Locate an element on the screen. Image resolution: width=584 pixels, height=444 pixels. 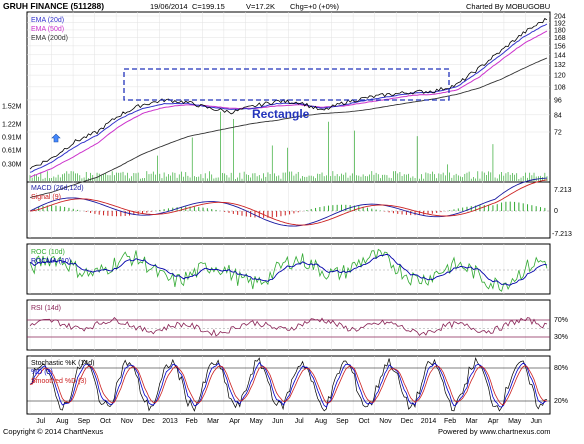
rsi-line is located at coordinates (288, 327).